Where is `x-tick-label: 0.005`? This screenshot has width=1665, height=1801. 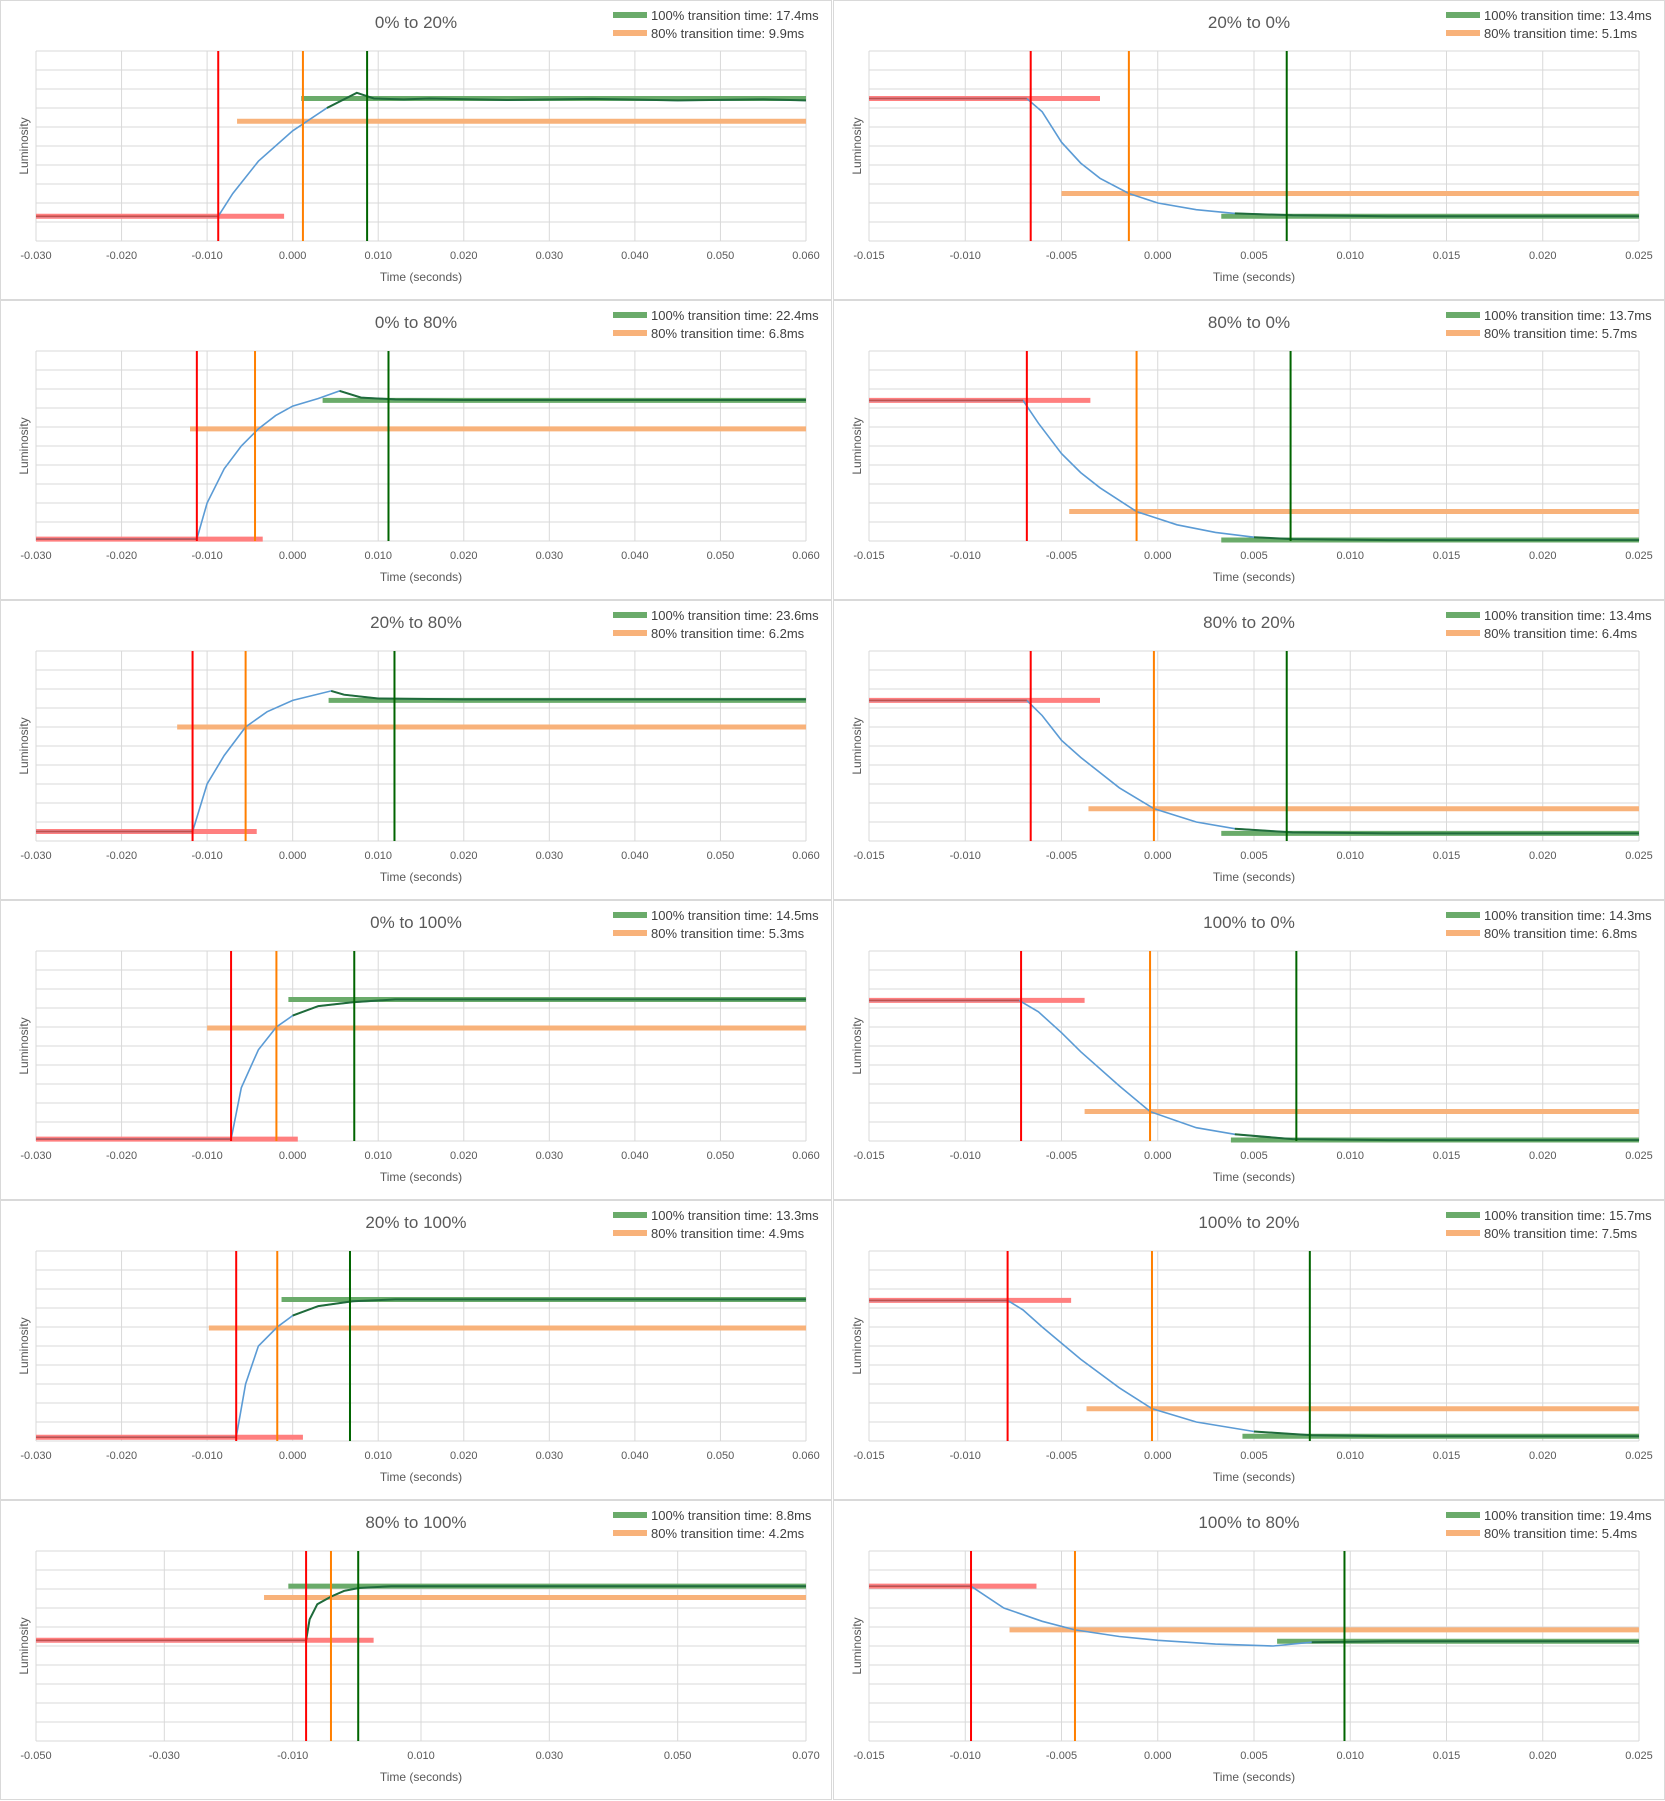
x-tick-label: 0.005 is located at coordinates (1254, 1456).